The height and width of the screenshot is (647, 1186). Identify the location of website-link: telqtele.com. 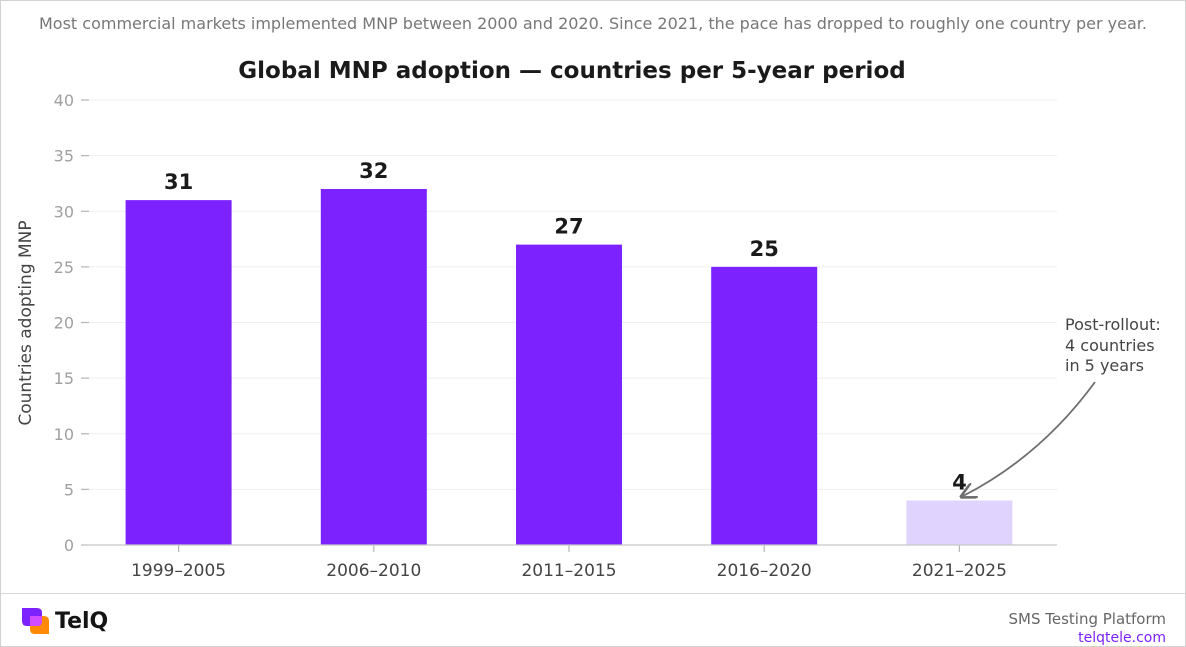
(1122, 638).